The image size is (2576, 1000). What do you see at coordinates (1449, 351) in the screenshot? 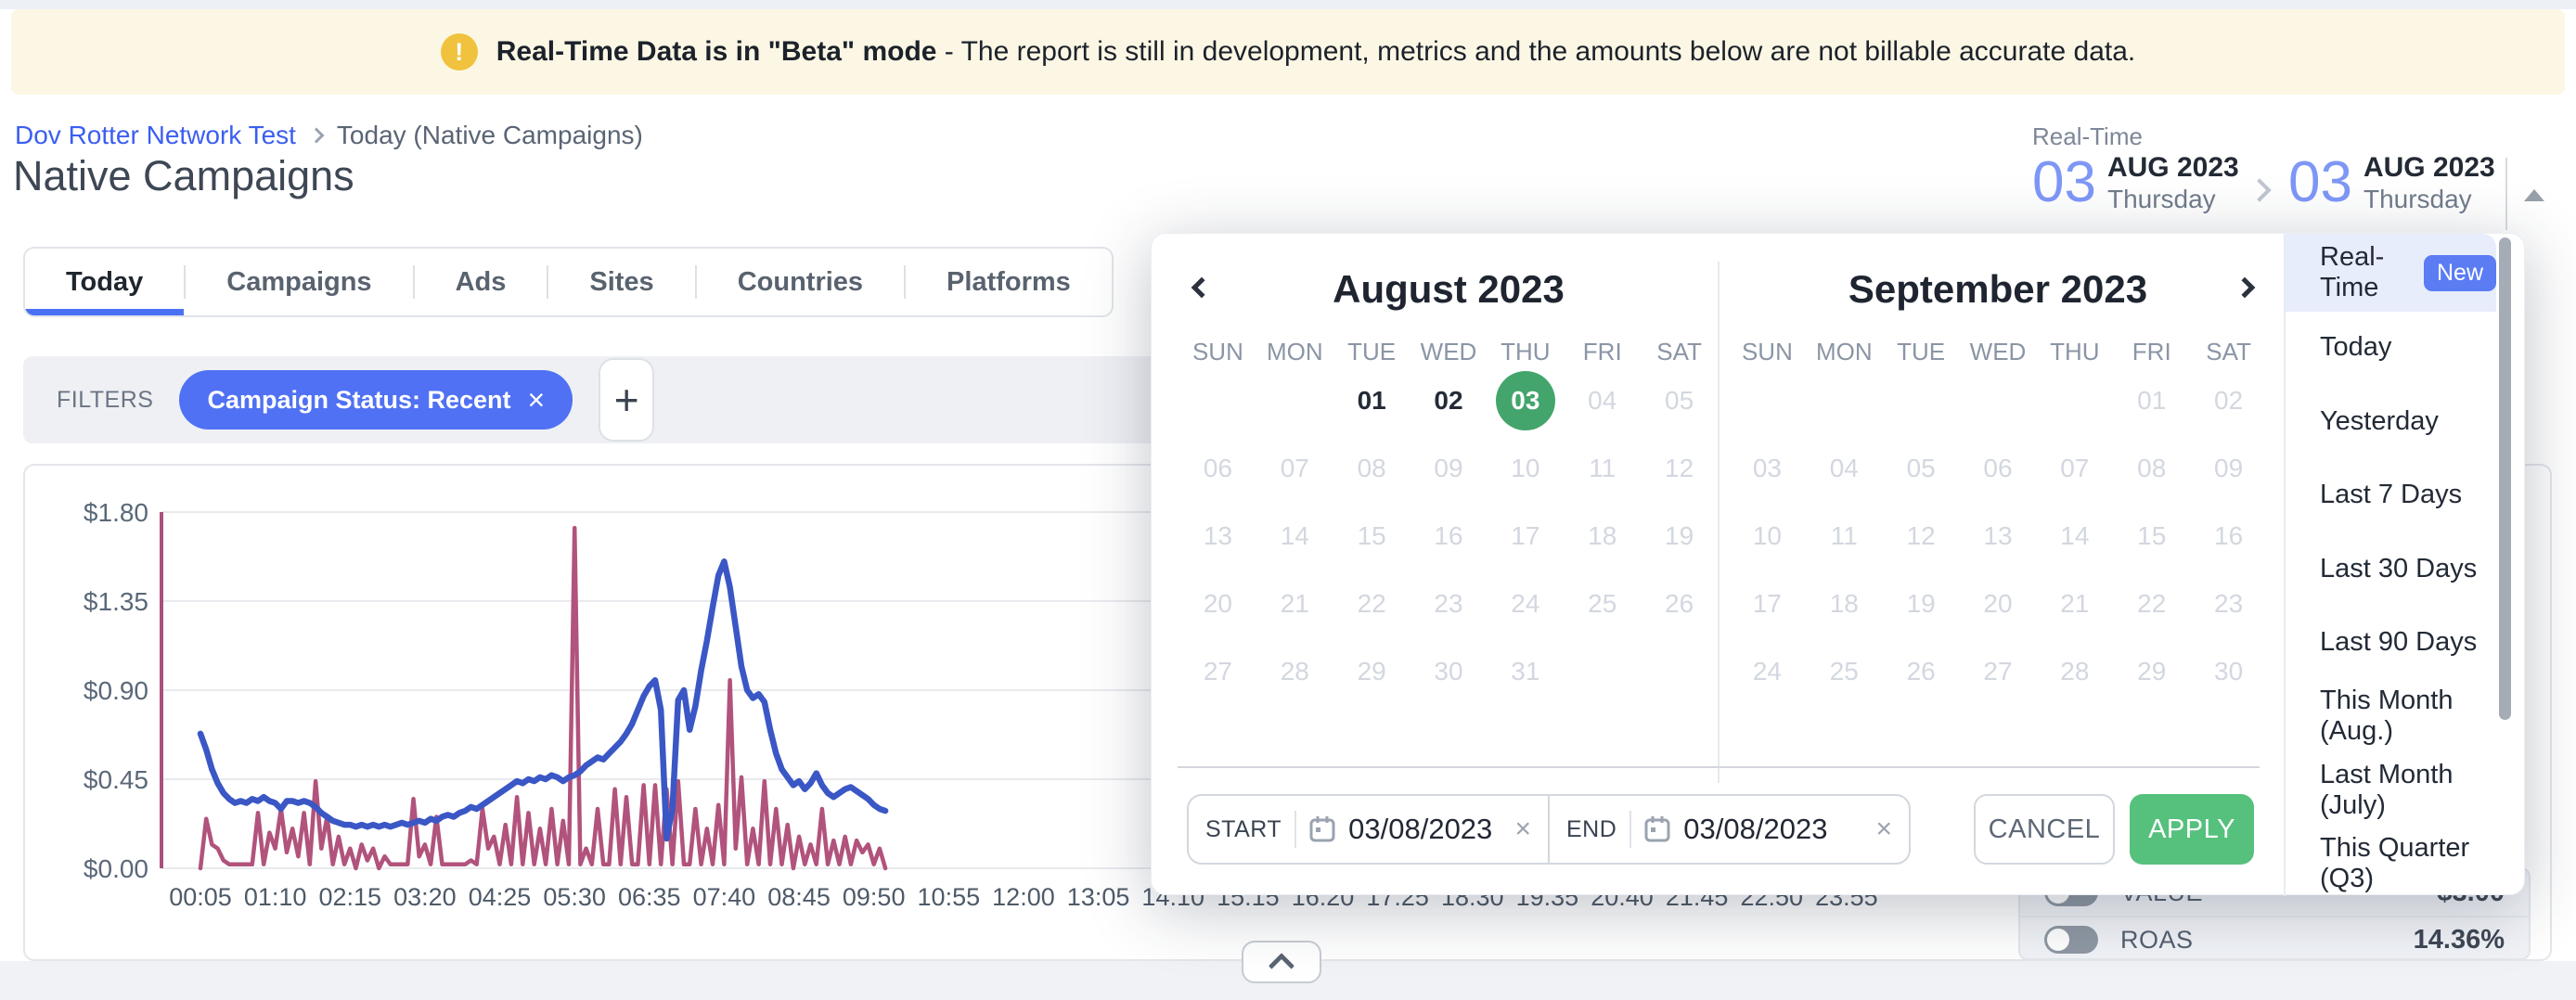
I see `day-of-week-header: WED` at bounding box center [1449, 351].